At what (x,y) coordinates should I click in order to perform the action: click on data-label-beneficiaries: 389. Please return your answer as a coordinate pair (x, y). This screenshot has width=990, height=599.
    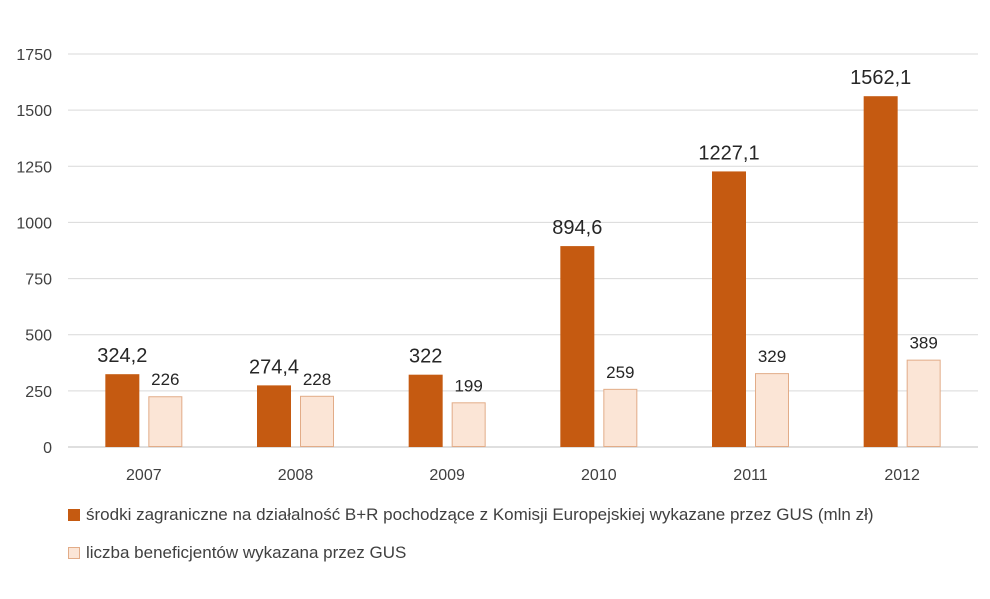
    Looking at the image, I should click on (923, 343).